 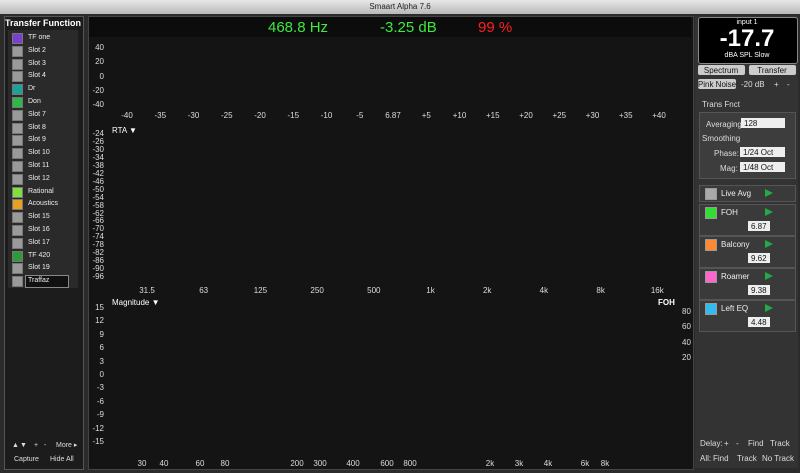 I want to click on meter, so click(x=748, y=40).